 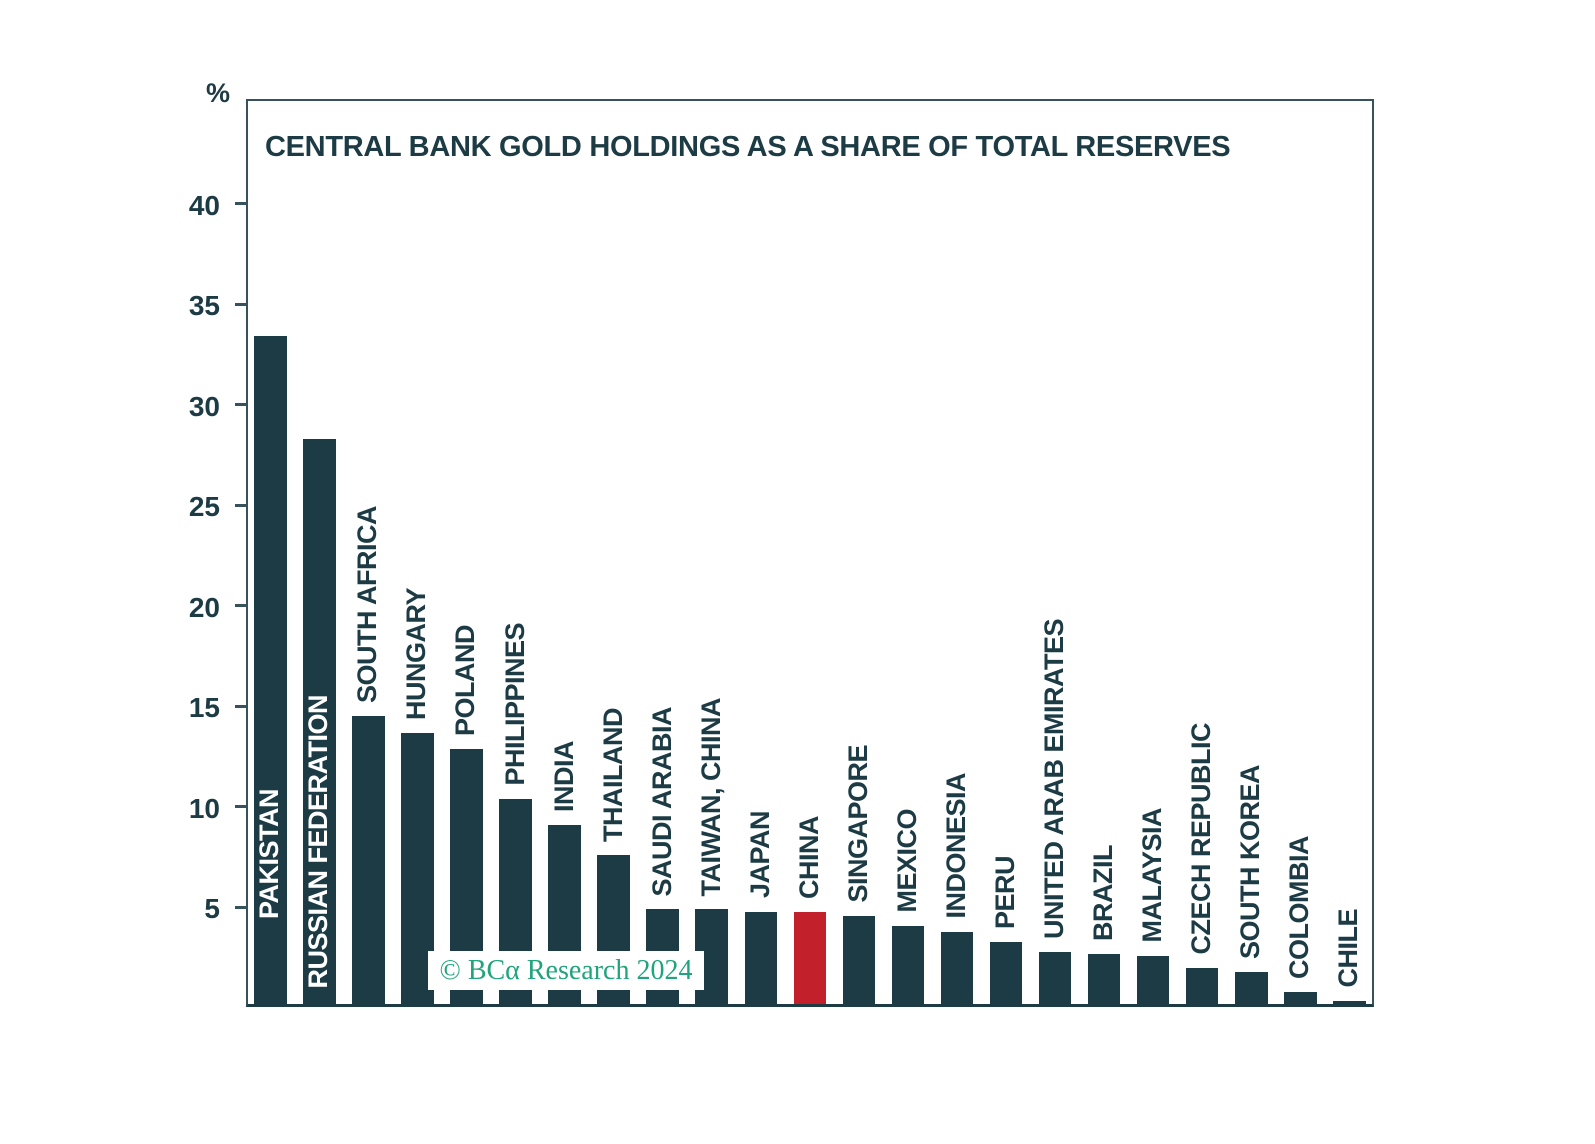 I want to click on bar-label-united-arab-emirates: UNITED ARAB EMIRATES, so click(x=1054, y=778).